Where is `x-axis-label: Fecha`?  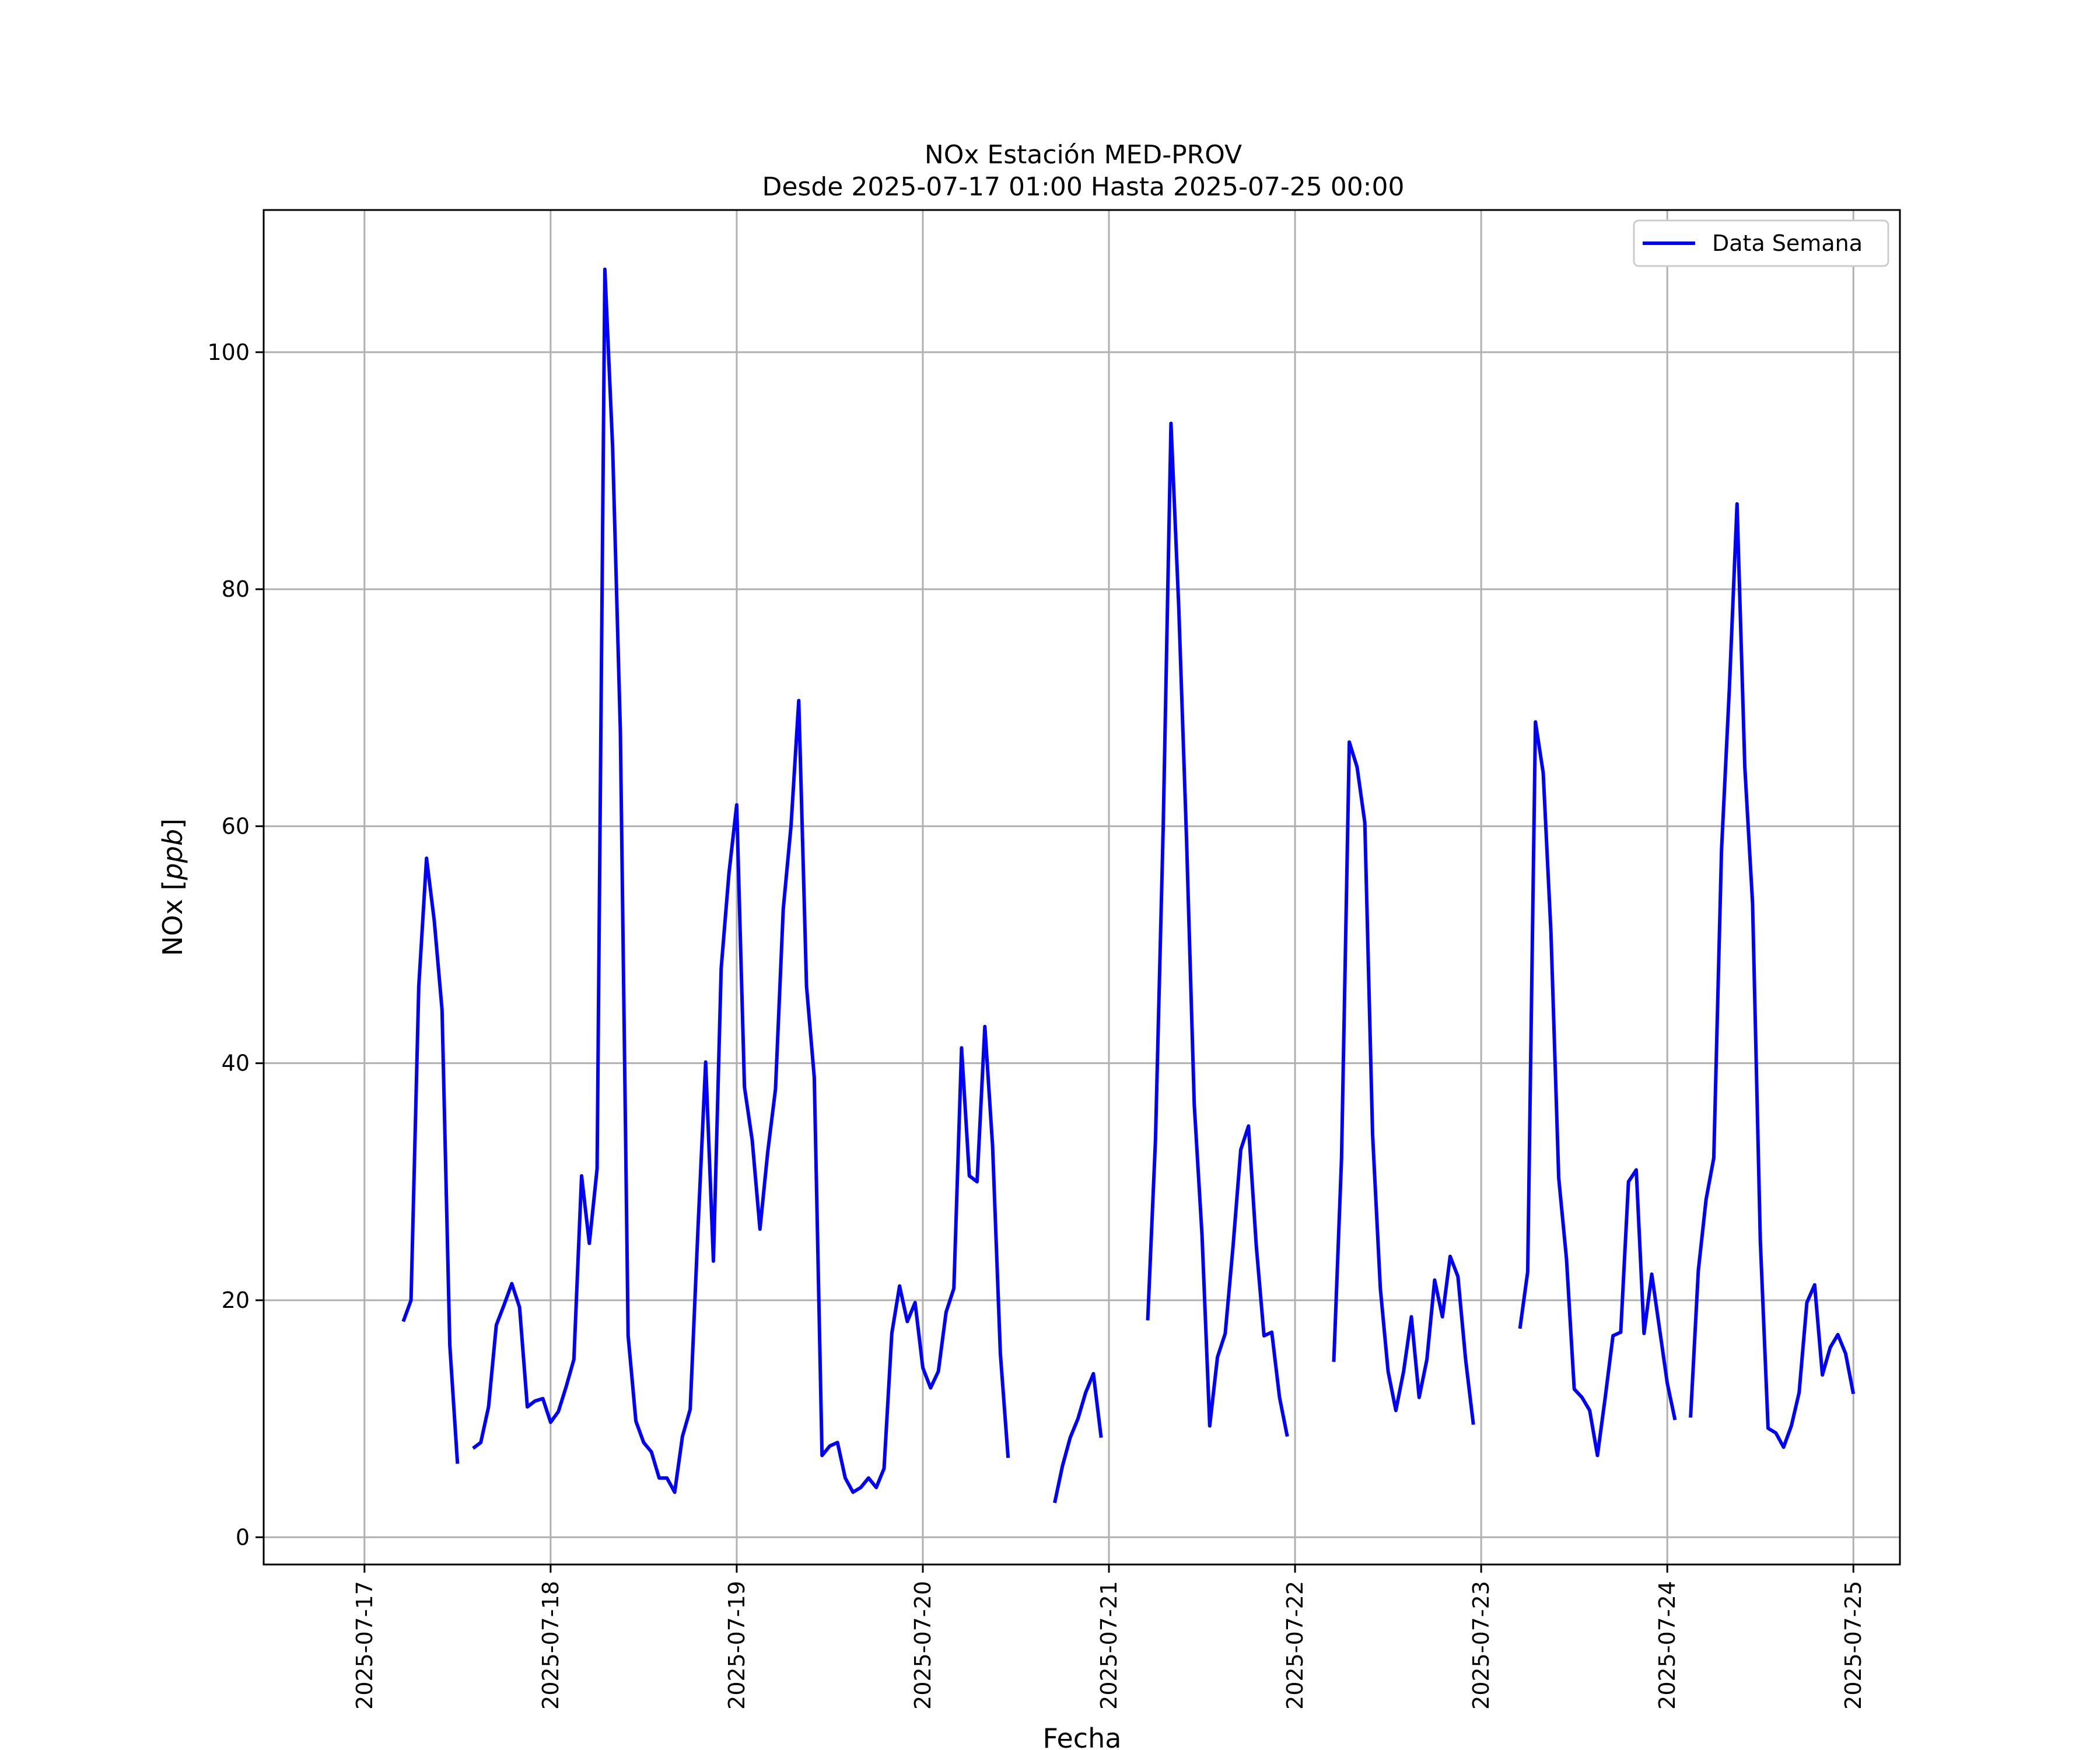
x-axis-label: Fecha is located at coordinates (1082, 1736).